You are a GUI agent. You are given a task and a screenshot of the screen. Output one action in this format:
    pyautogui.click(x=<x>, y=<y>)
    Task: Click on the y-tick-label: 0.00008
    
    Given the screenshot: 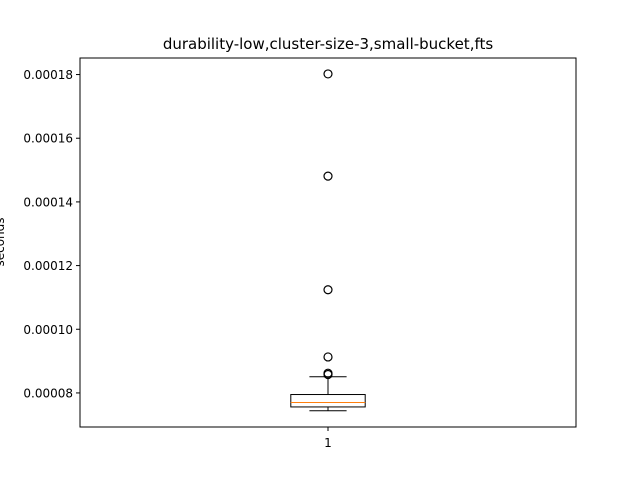 What is the action you would take?
    pyautogui.click(x=48, y=393)
    